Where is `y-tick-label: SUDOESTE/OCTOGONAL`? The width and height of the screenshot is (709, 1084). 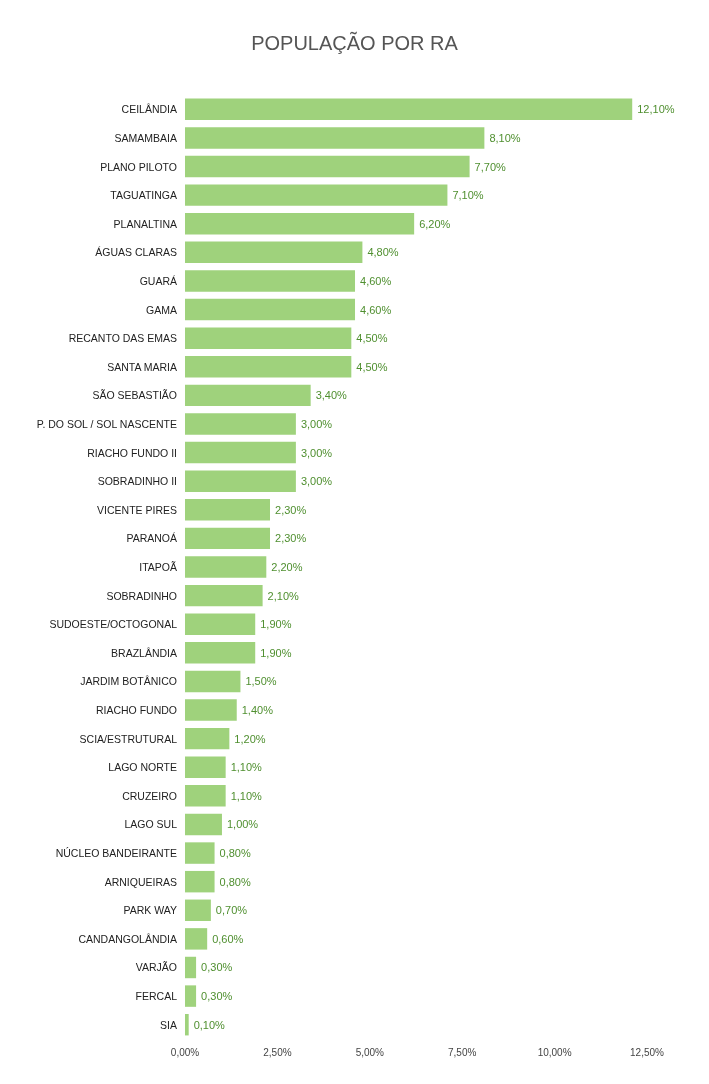 y-tick-label: SUDOESTE/OCTOGONAL is located at coordinates (113, 624).